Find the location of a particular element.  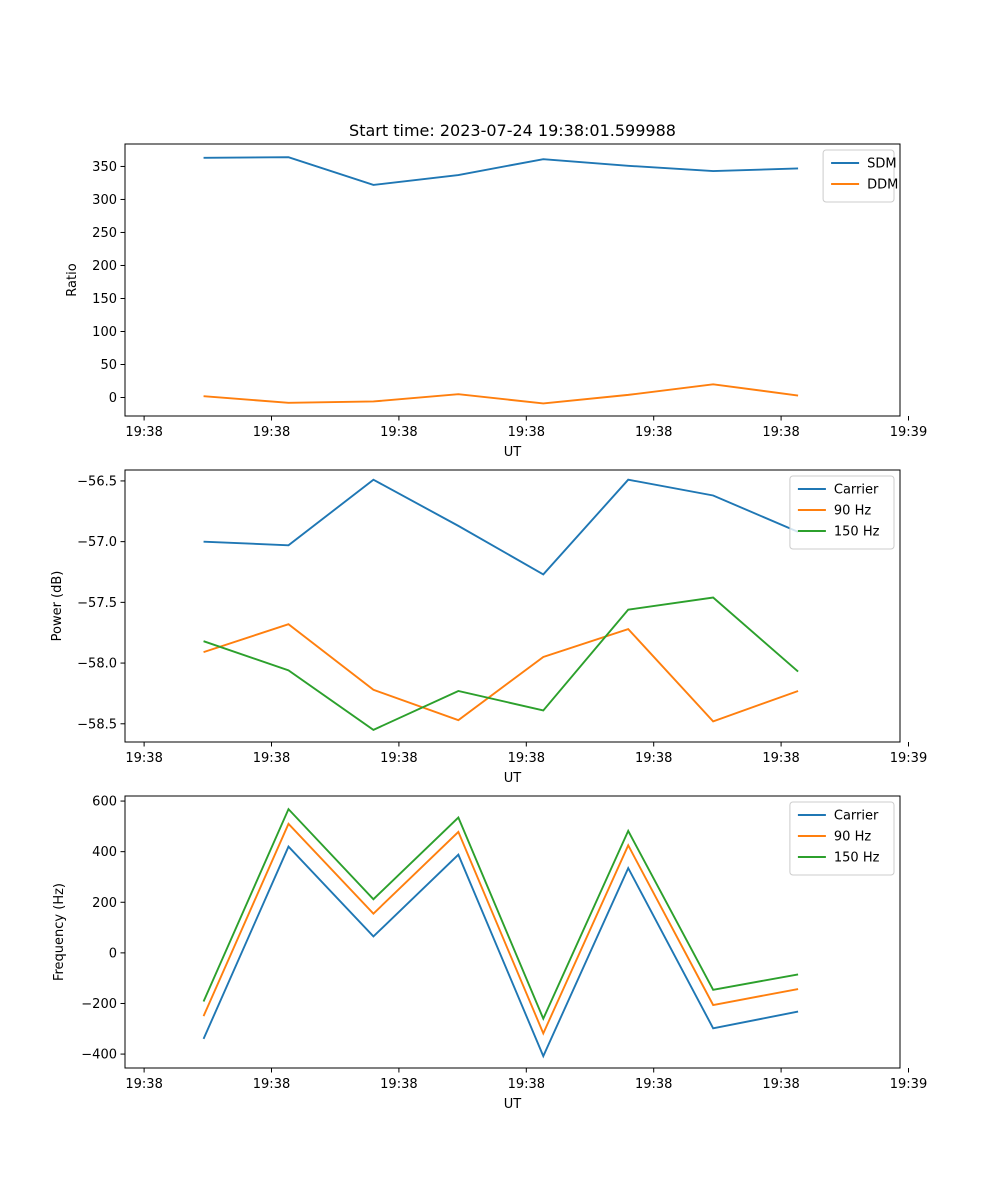

chart-2-legend: Carrier 90 Hz 150 Hz is located at coordinates (842, 512).